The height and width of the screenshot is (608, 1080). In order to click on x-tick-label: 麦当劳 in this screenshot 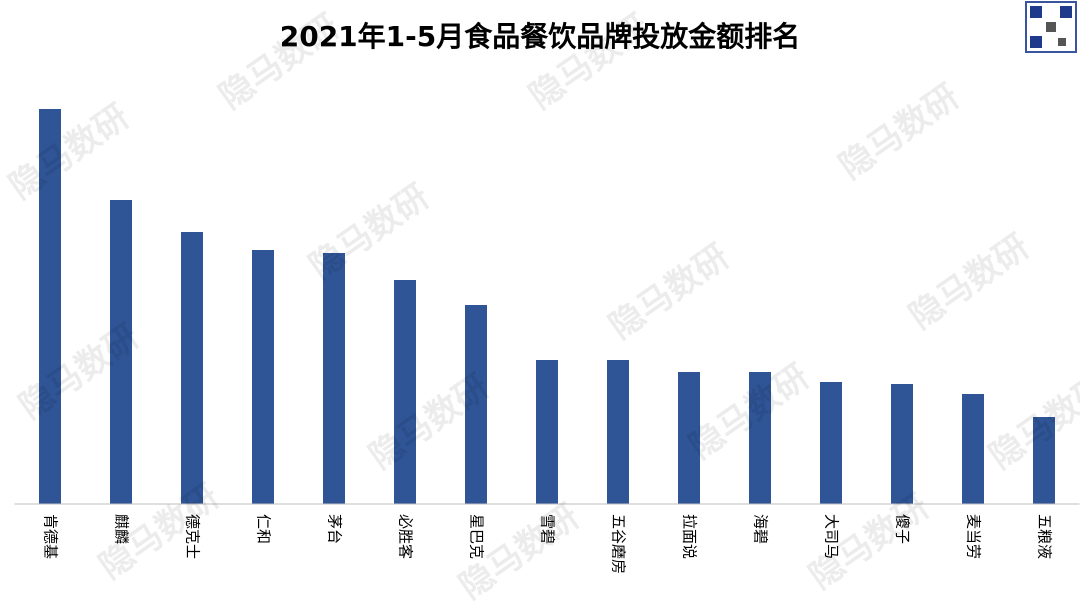, I will do `click(974, 536)`.